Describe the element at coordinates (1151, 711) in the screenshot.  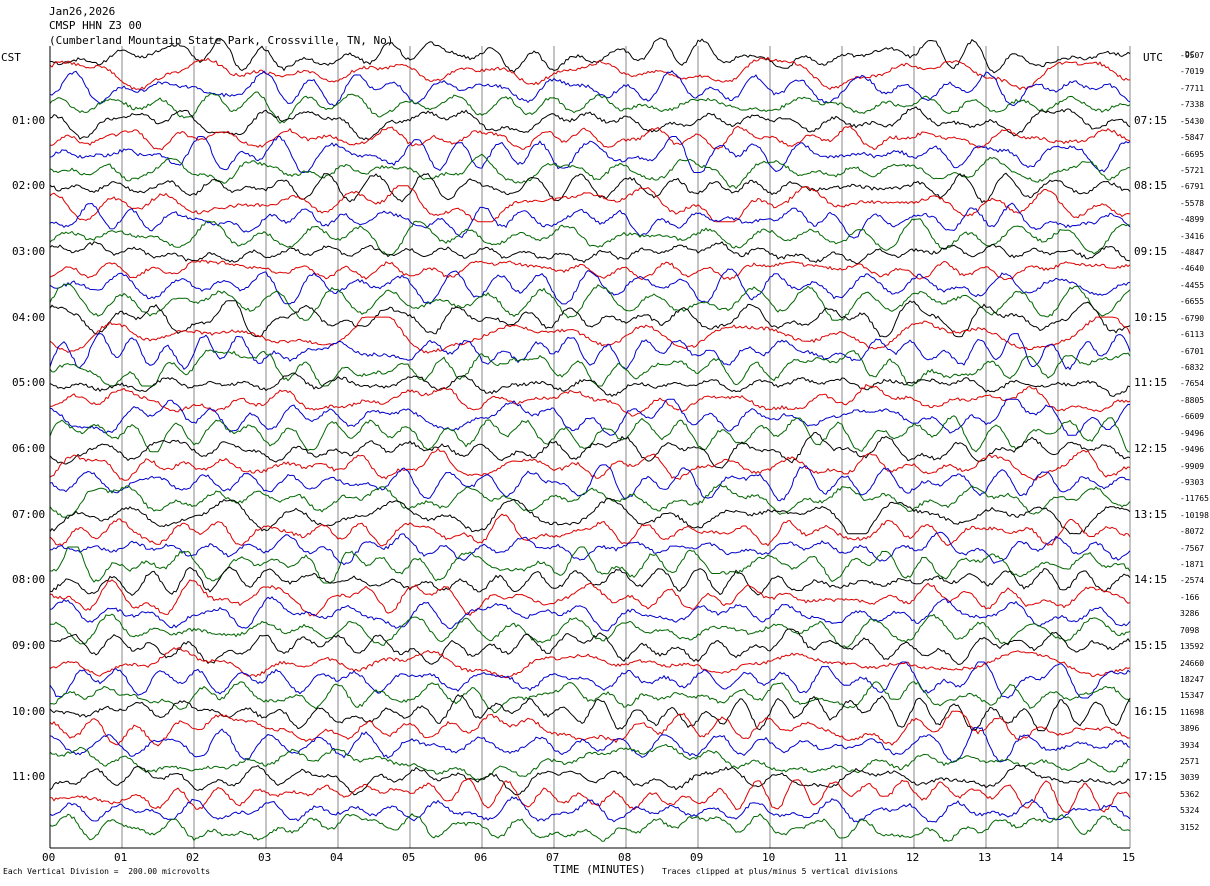
I see `right-time-label: 16:15` at that location.